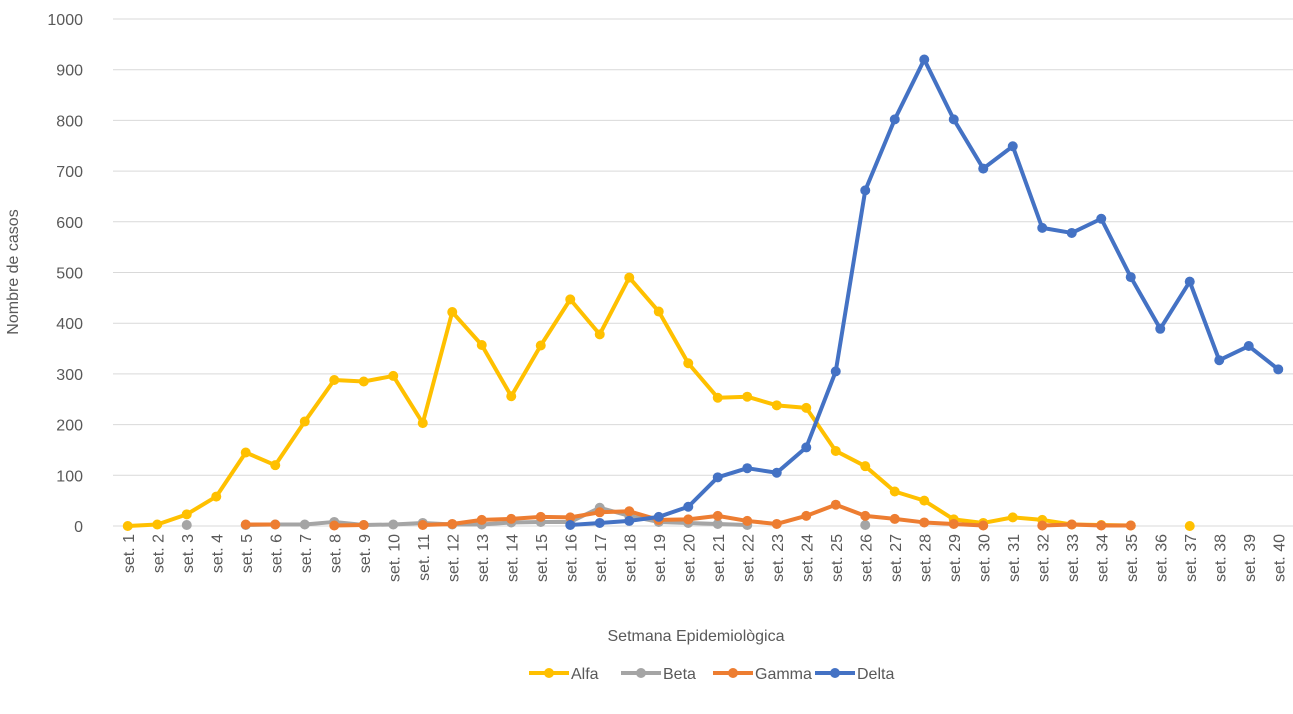  What do you see at coordinates (1279, 558) in the screenshot?
I see `x-tick-label: set. 40` at bounding box center [1279, 558].